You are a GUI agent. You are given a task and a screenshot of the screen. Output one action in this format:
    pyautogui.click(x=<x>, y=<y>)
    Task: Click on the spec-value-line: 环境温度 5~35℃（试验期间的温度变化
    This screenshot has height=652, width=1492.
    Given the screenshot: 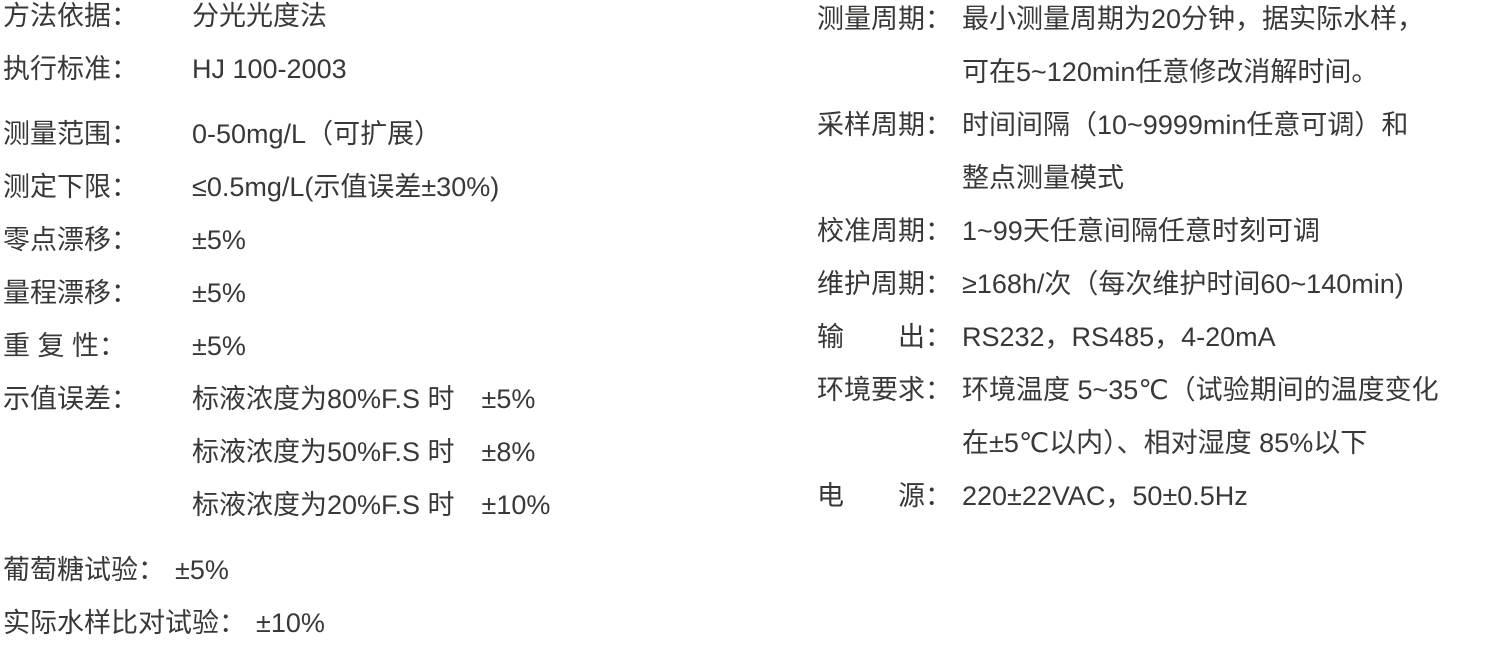 What is the action you would take?
    pyautogui.click(x=1200, y=390)
    